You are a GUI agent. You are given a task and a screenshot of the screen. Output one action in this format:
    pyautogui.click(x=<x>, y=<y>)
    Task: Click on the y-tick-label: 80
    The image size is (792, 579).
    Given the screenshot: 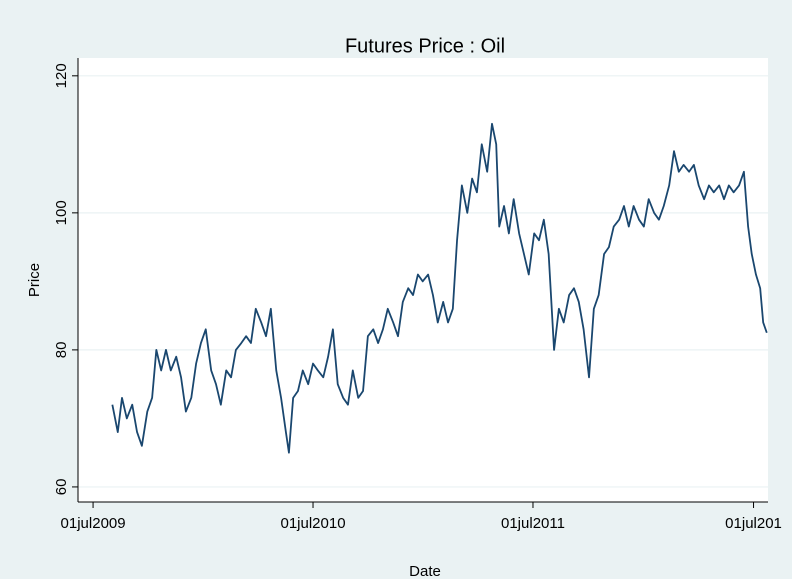 What is the action you would take?
    pyautogui.click(x=61, y=350)
    